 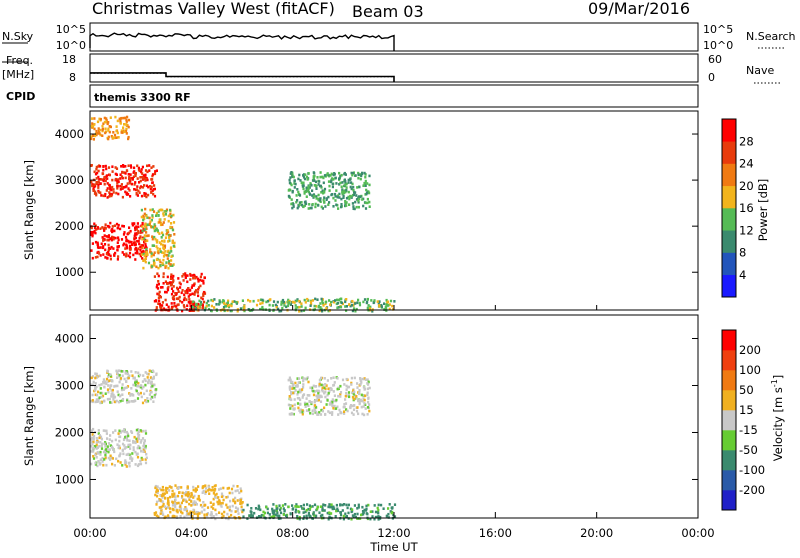 I want to click on x-axis-label: Time UT, so click(x=393, y=547).